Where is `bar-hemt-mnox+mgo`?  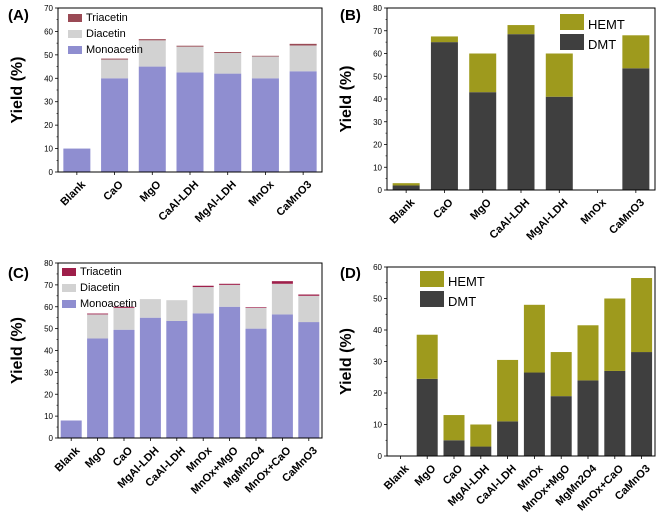
bar-hemt-mnox+mgo is located at coordinates (561, 374).